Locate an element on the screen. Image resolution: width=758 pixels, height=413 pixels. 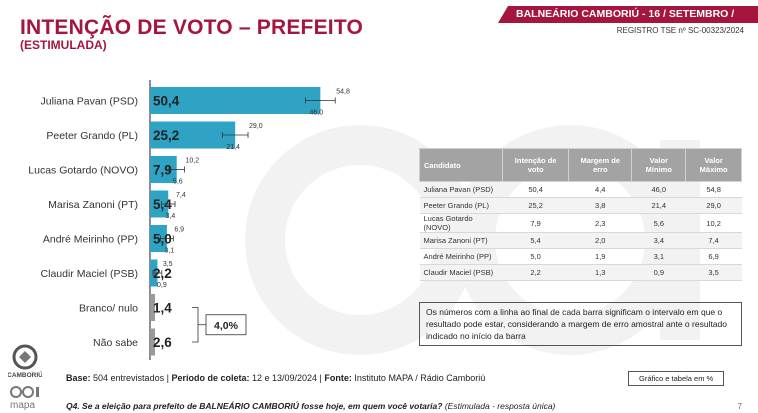
value-label: 5,0 is located at coordinates (162, 239).